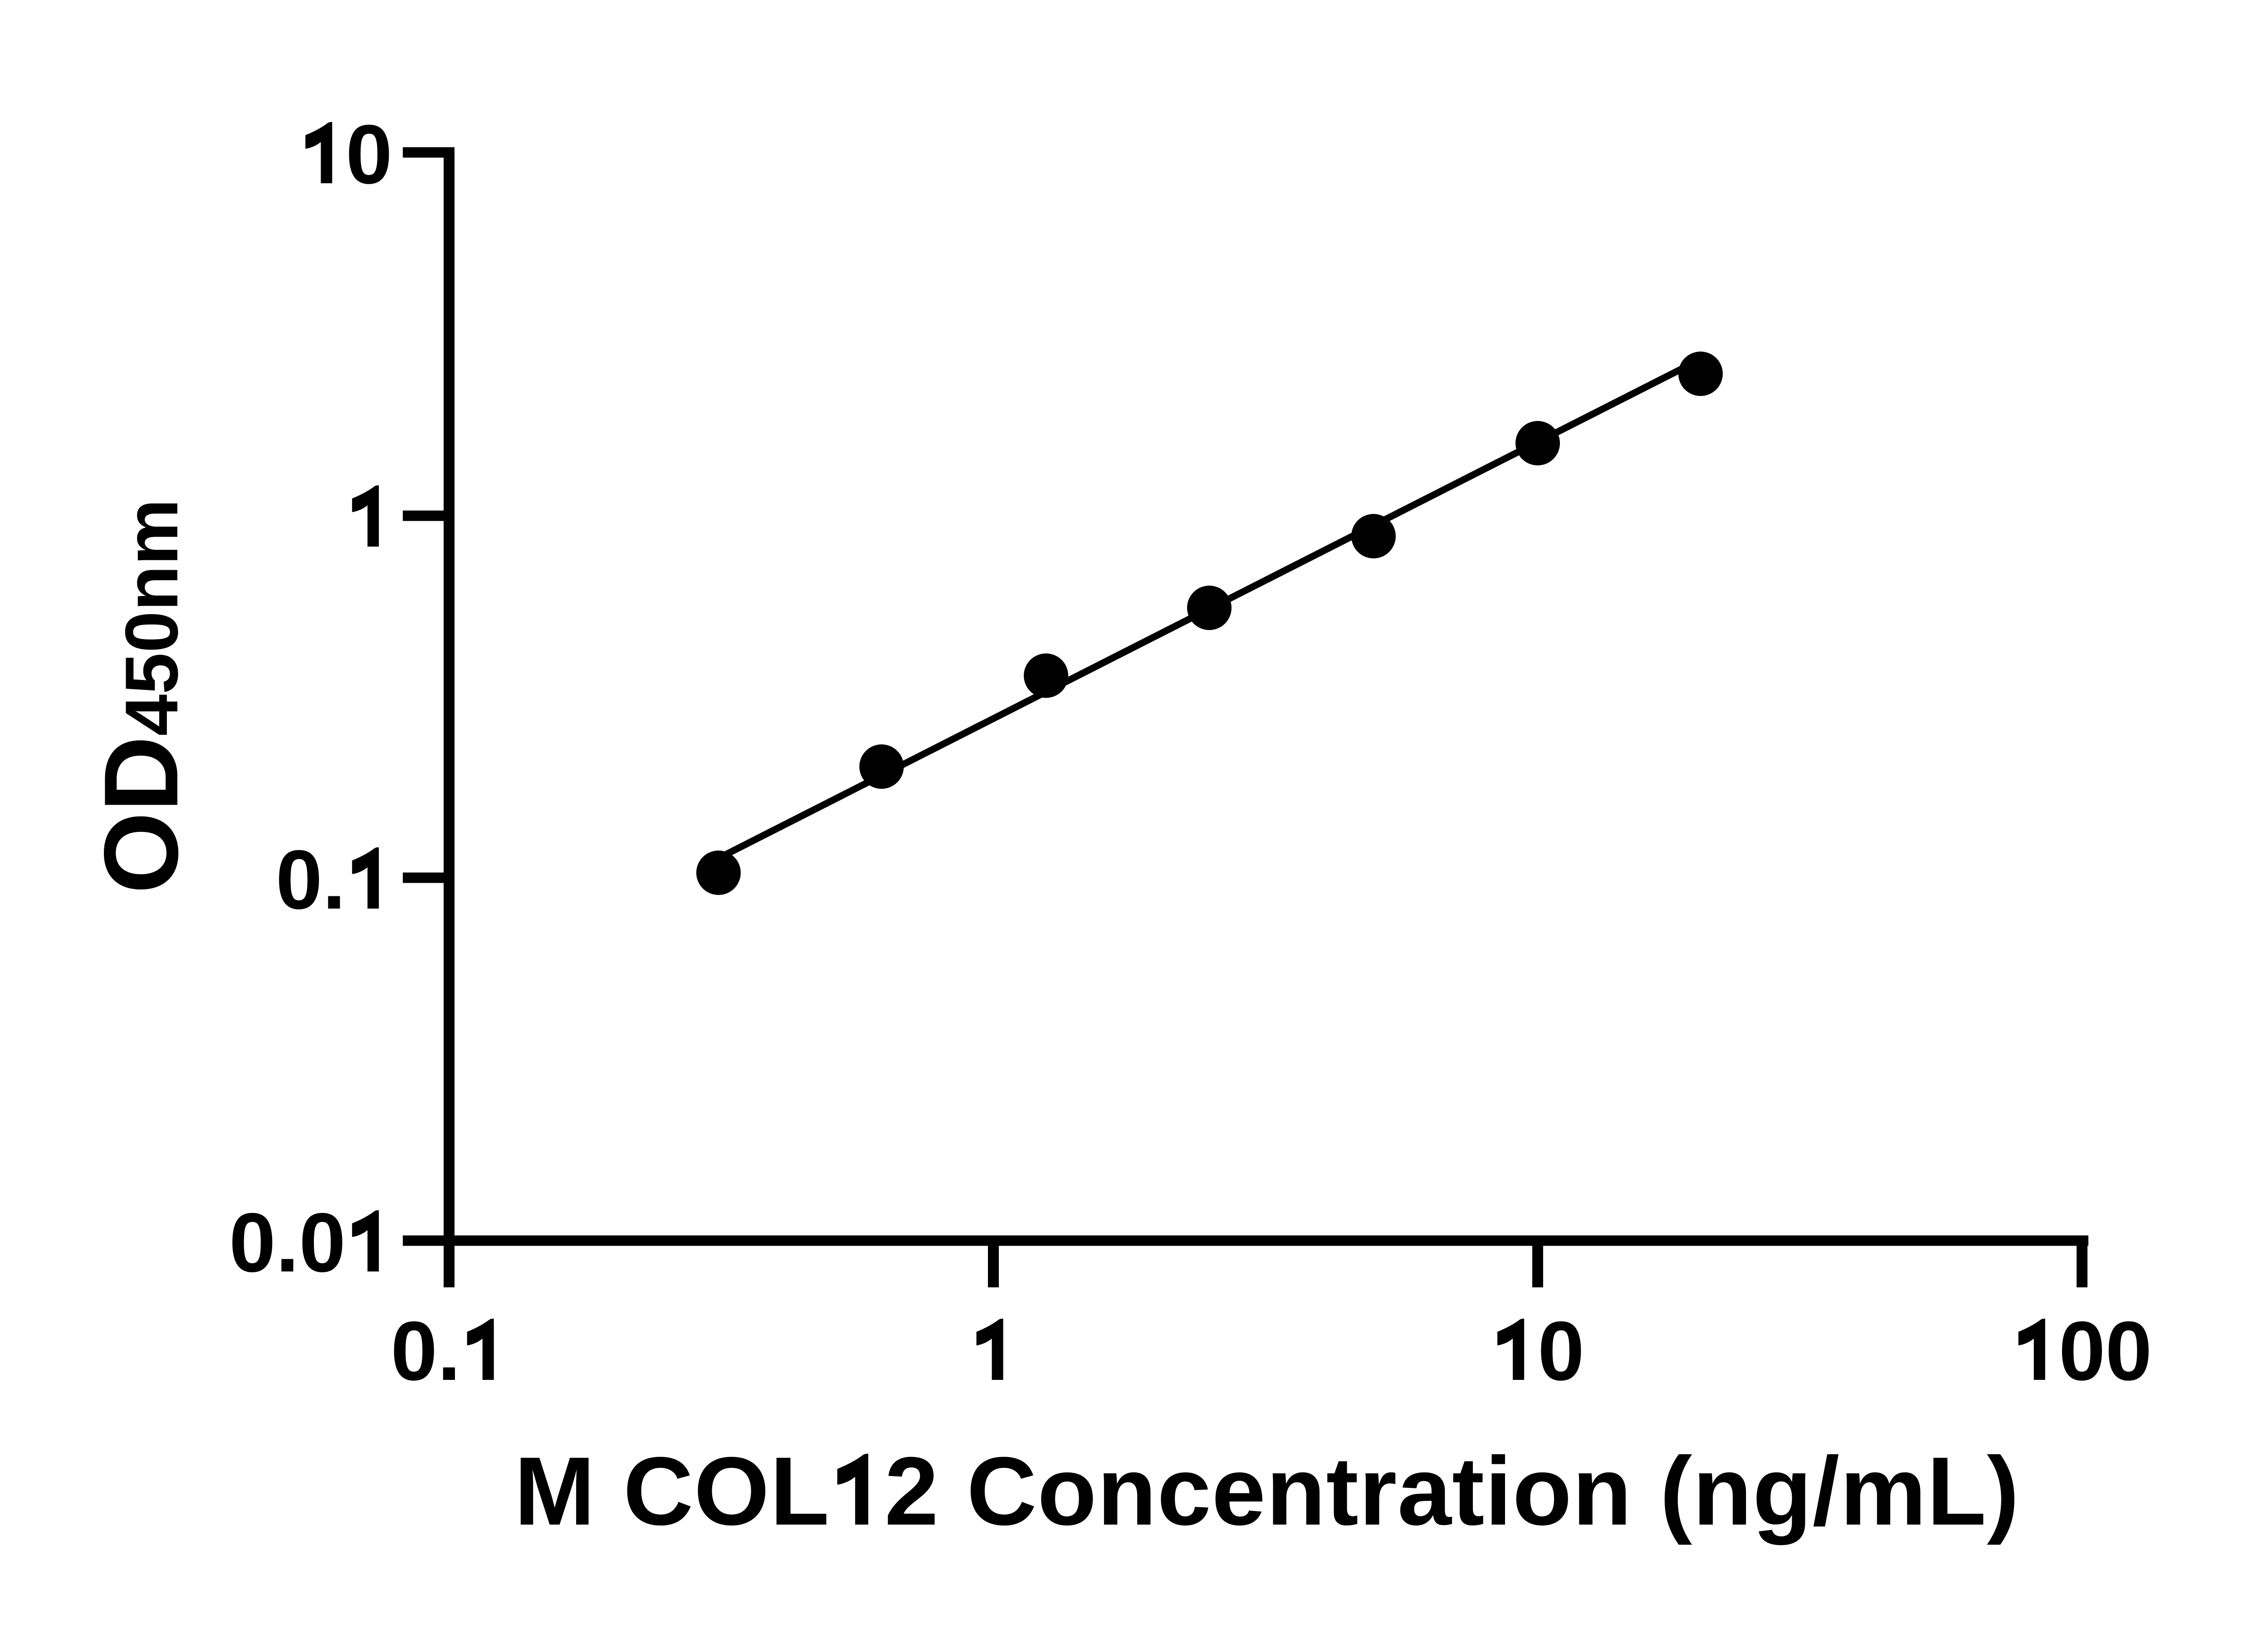  I want to click on svg-text: M COL, so click(672, 1491).